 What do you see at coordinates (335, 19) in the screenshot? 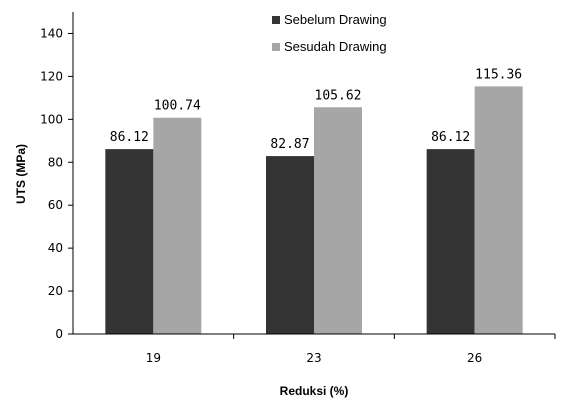
I see `legend-label-sebelum: Sebelum Drawing` at bounding box center [335, 19].